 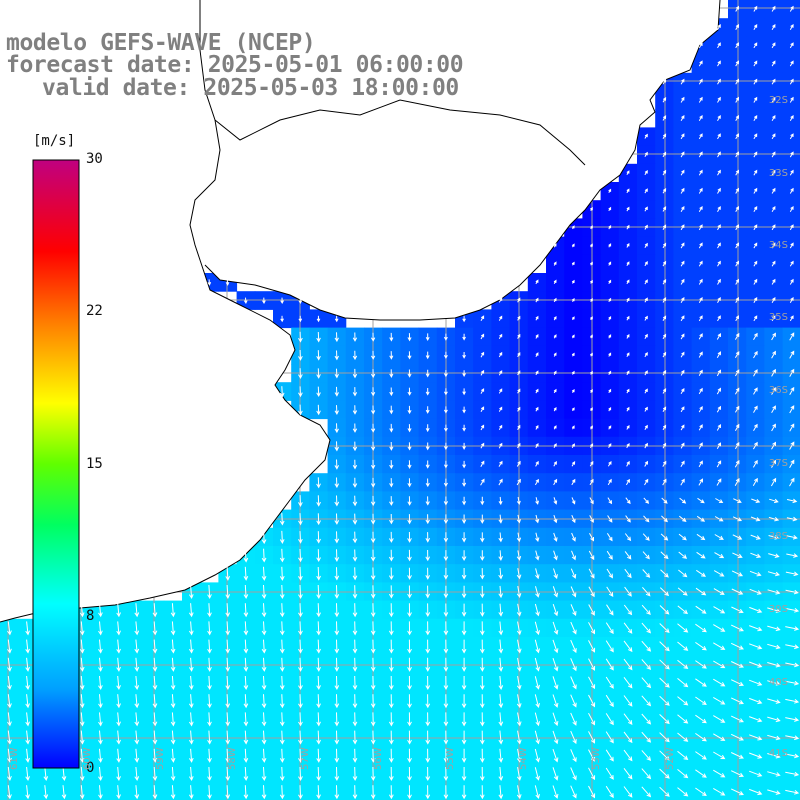 I want to click on lat-label: 35S, so click(x=778, y=317).